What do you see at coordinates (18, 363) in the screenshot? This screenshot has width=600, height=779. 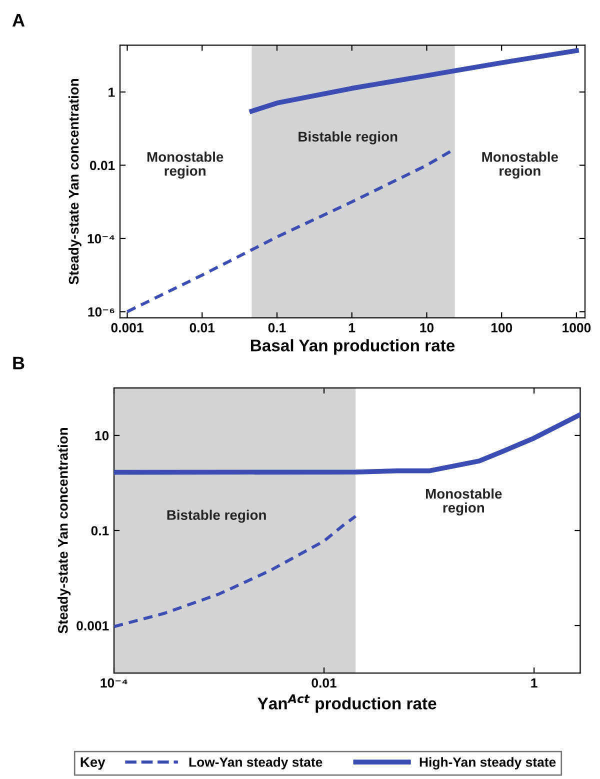 I see `chart-title: B` at bounding box center [18, 363].